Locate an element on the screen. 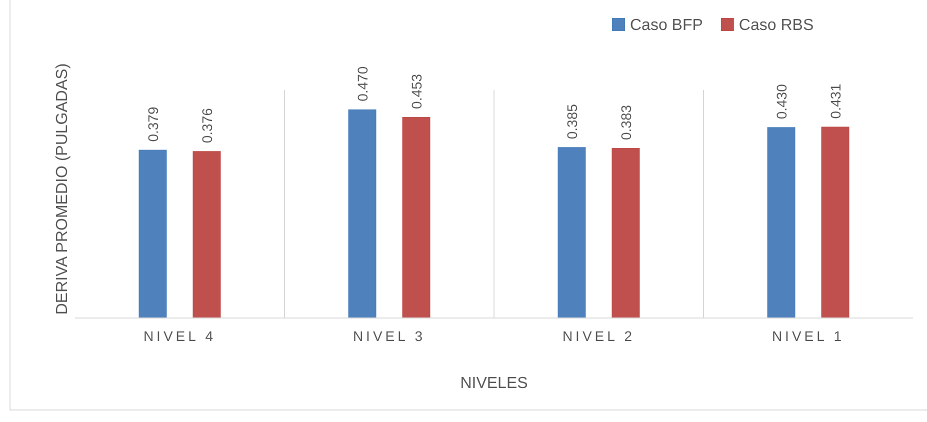 The width and height of the screenshot is (927, 422). x-axis-title: NIVELES is located at coordinates (494, 383).